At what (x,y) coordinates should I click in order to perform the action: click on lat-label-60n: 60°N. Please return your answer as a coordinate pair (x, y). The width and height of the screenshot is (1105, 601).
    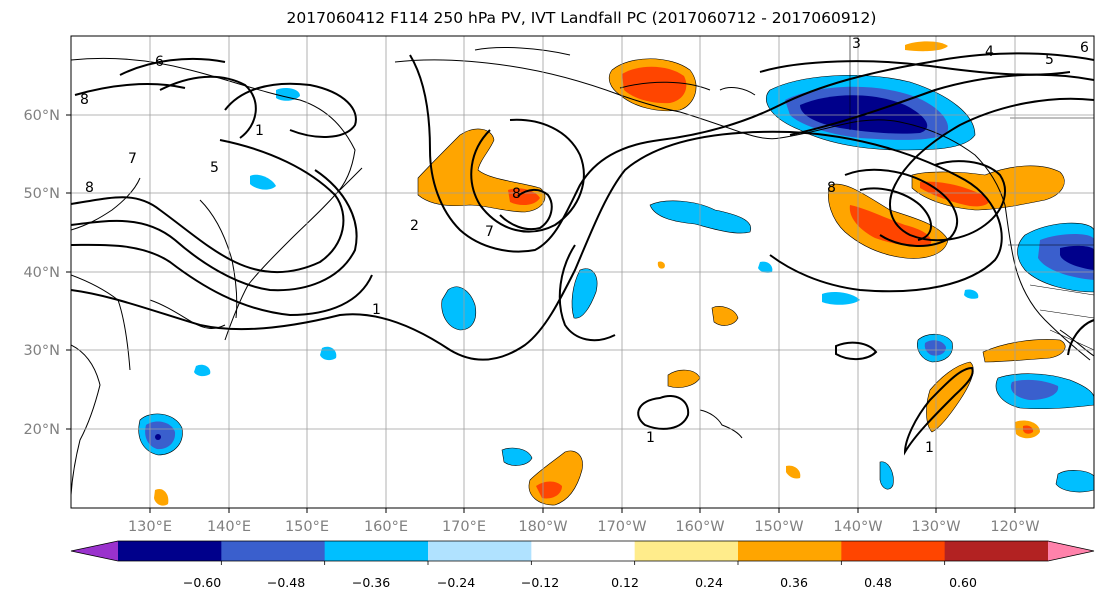
    Looking at the image, I should click on (41, 116).